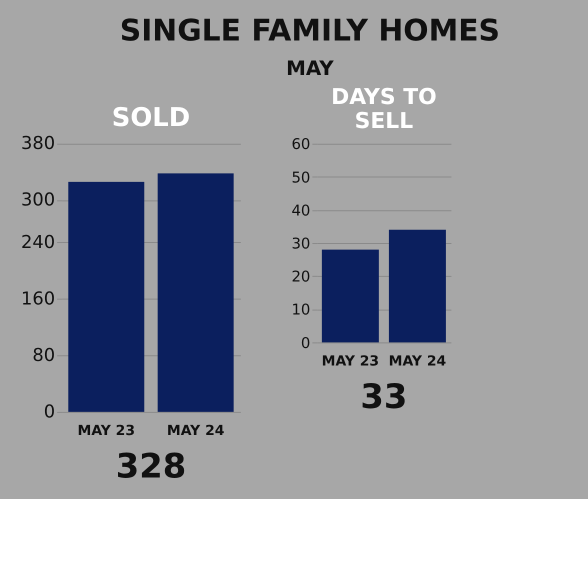 The image size is (588, 588). Describe the element at coordinates (310, 30) in the screenshot. I see `text: SINGLE FAMILY HOMES` at that location.